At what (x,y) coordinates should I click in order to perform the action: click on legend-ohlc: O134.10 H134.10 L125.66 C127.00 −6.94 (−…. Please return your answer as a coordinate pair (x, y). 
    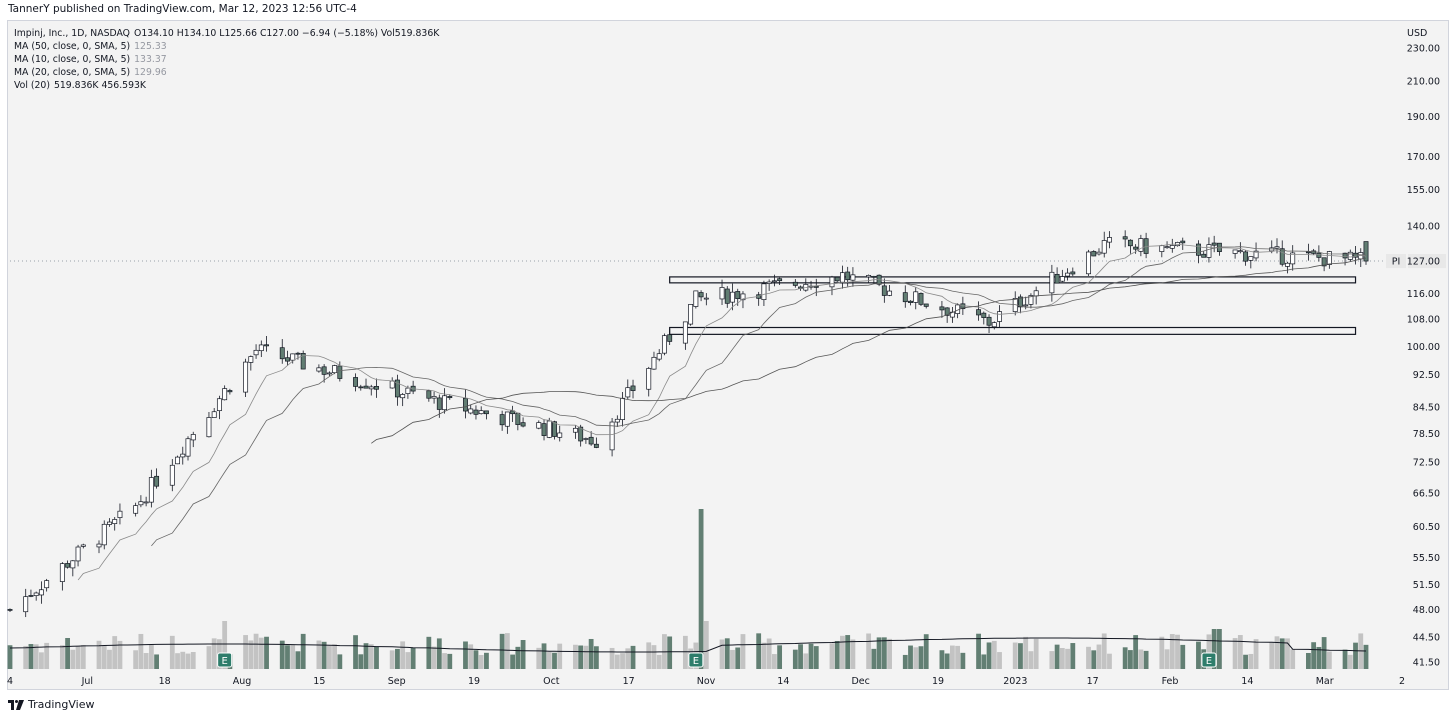
    Looking at the image, I should click on (287, 33).